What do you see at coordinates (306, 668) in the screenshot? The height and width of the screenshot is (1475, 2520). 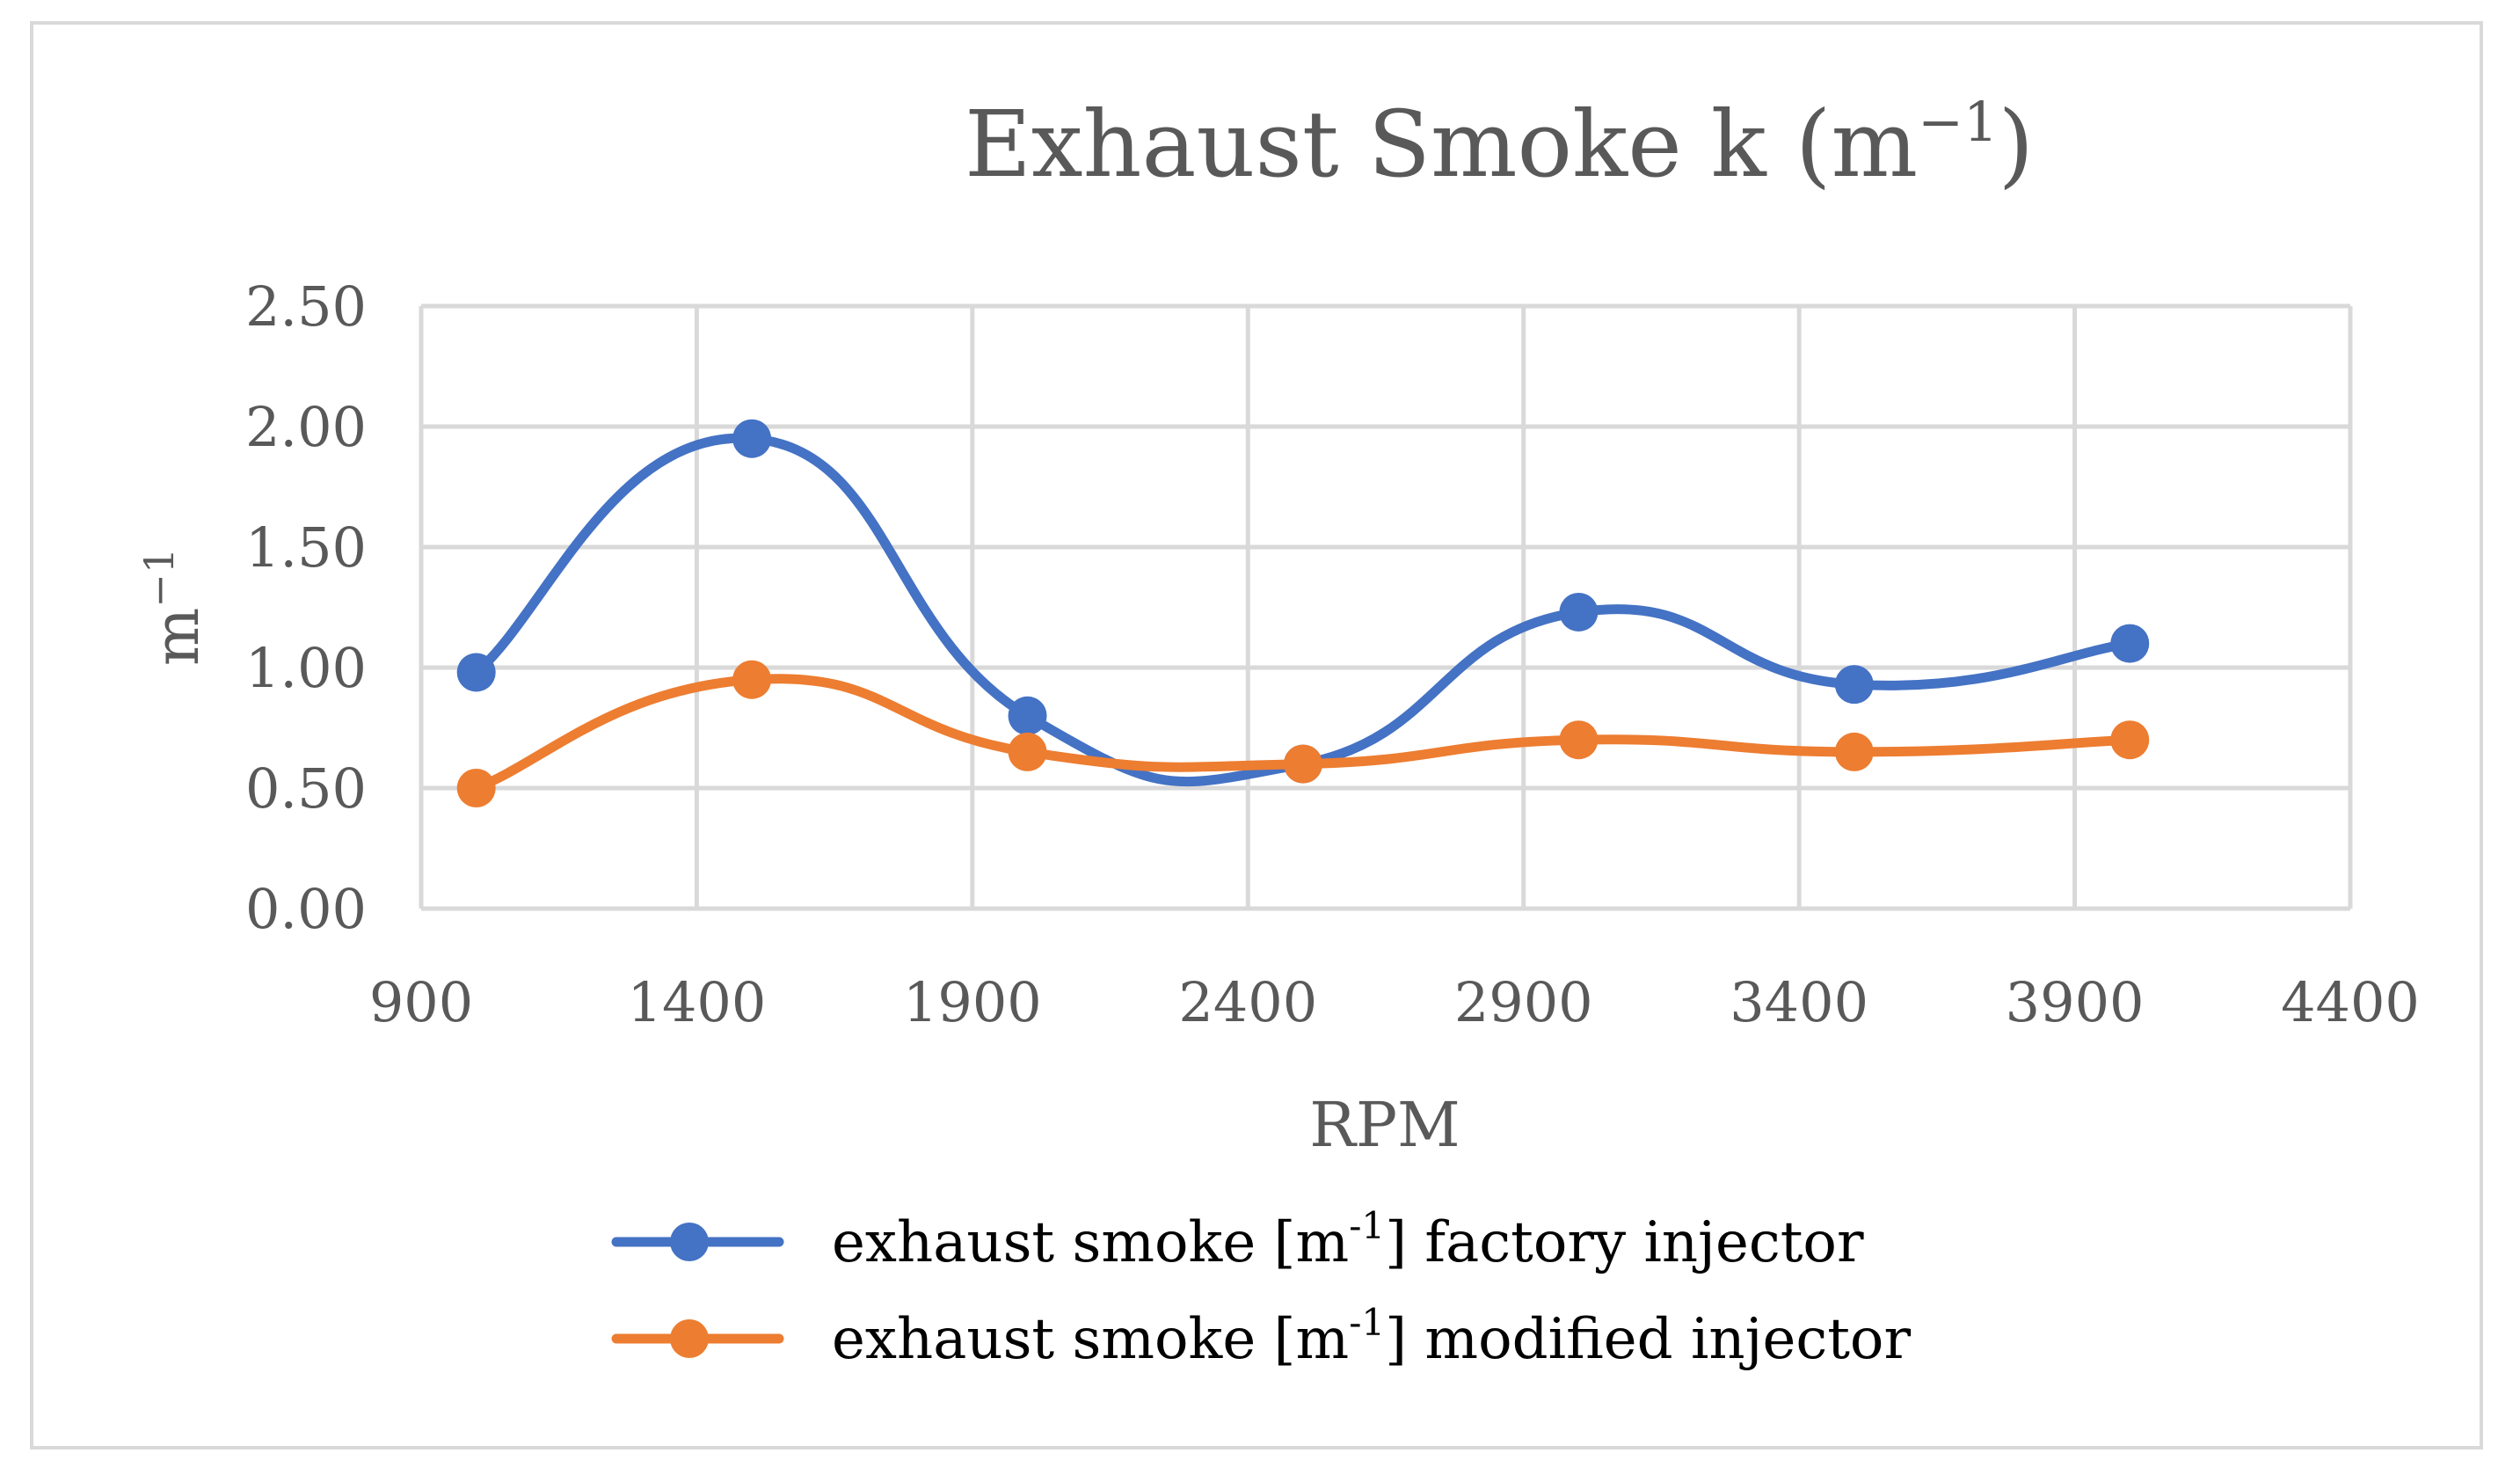 I see `y-tick-label: 1.00` at bounding box center [306, 668].